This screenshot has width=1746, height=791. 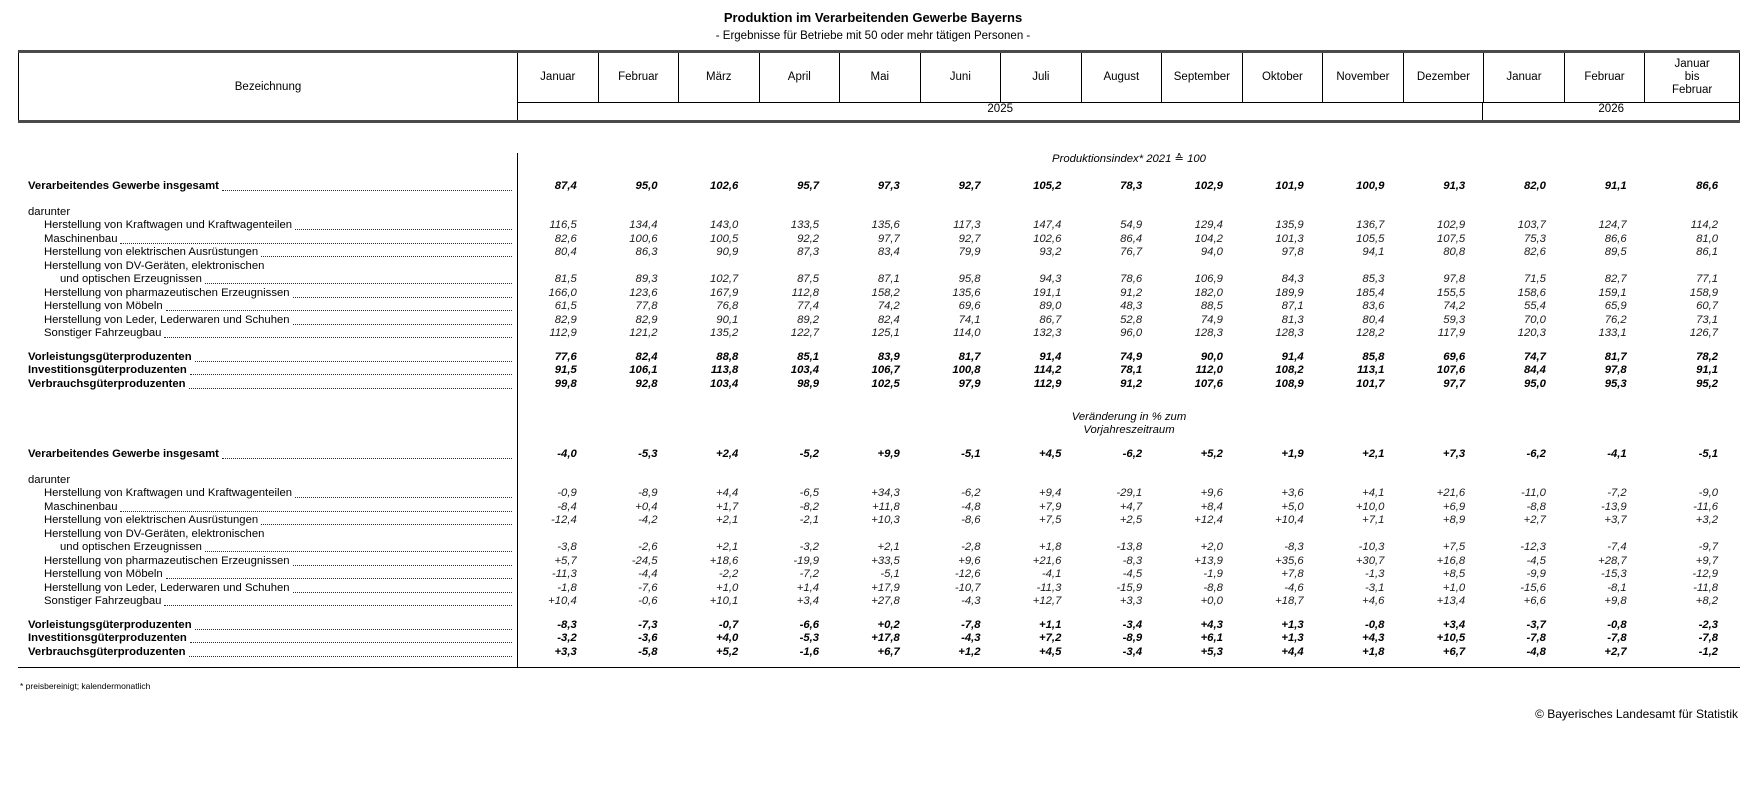 What do you see at coordinates (1211, 319) in the screenshot?
I see `value-cell: 74,9` at bounding box center [1211, 319].